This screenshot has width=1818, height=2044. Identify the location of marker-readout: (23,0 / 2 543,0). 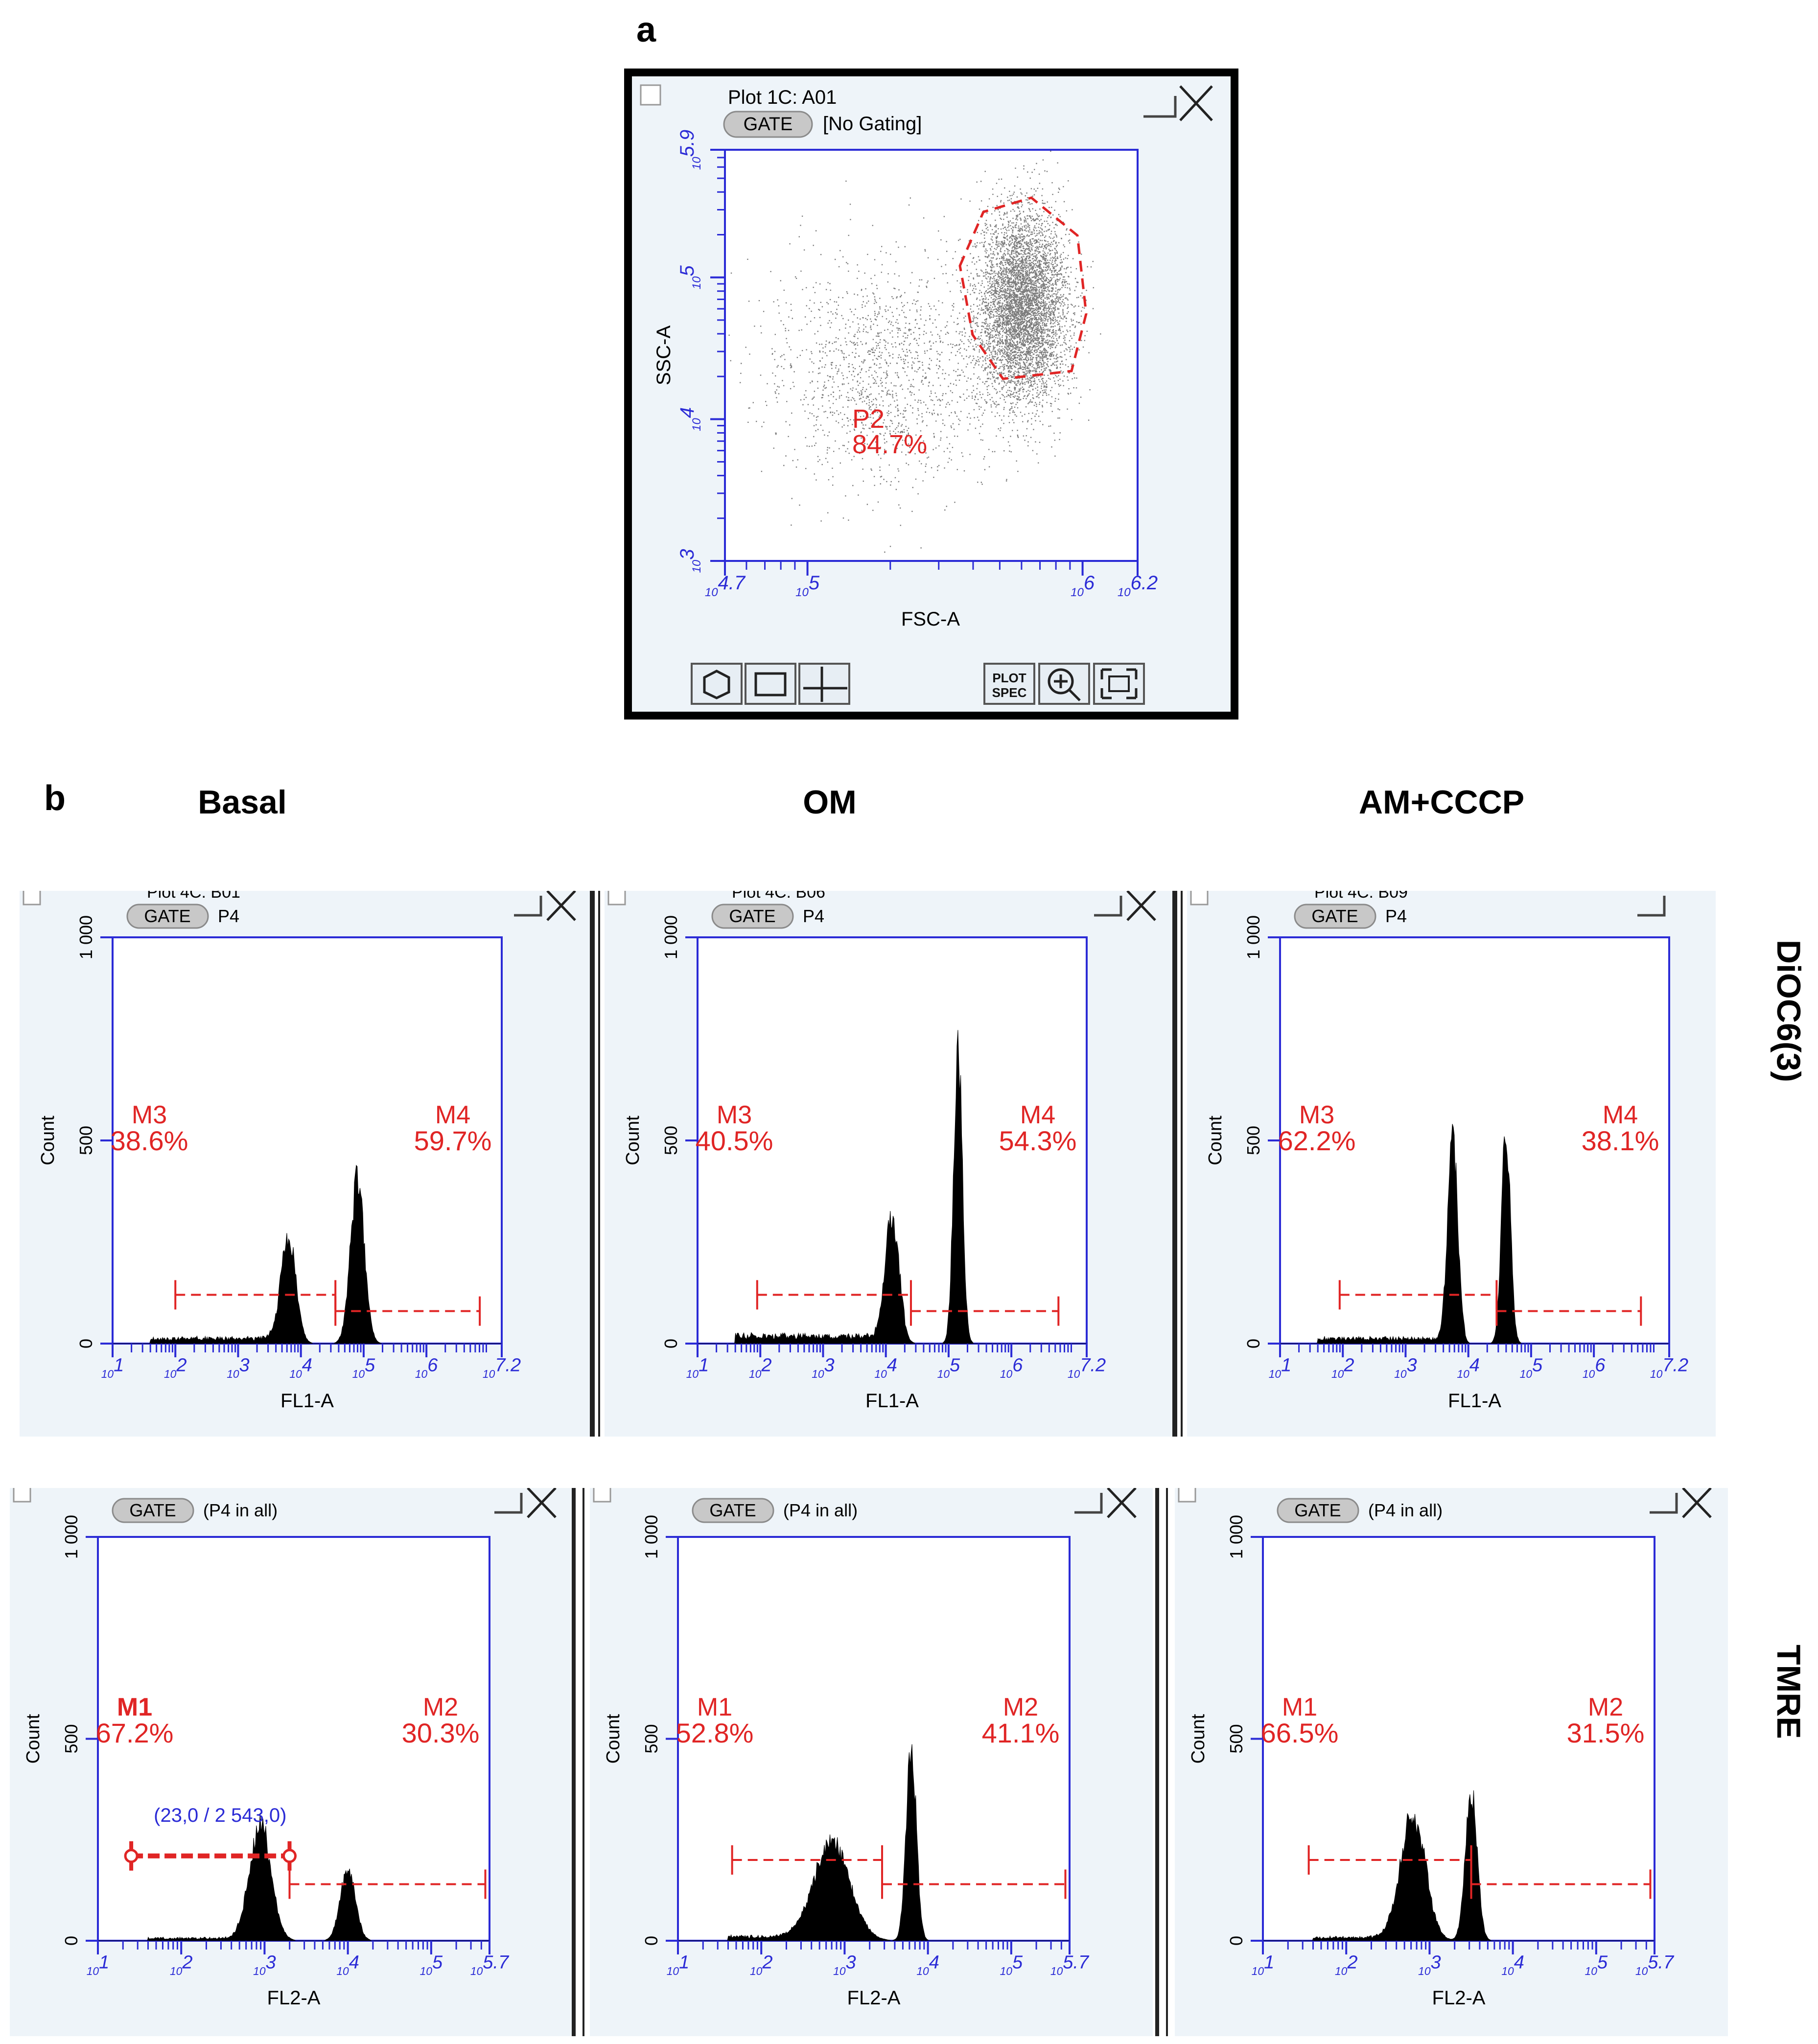
(220, 1816).